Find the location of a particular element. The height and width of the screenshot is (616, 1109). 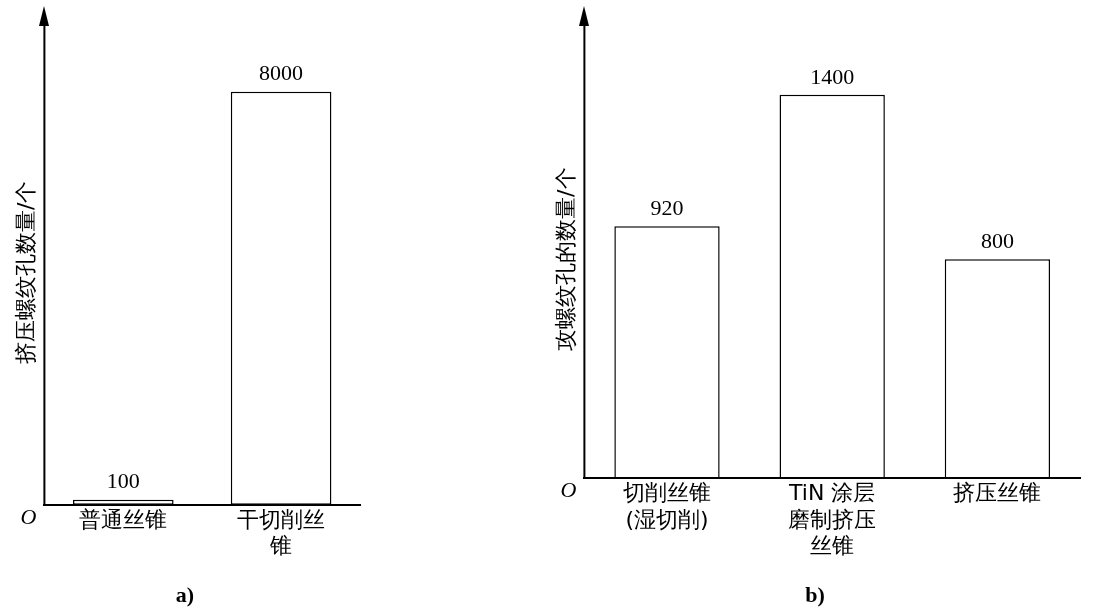

y-axis-title: 攻螺纹孔的数量/个 is located at coordinates (565, 259).